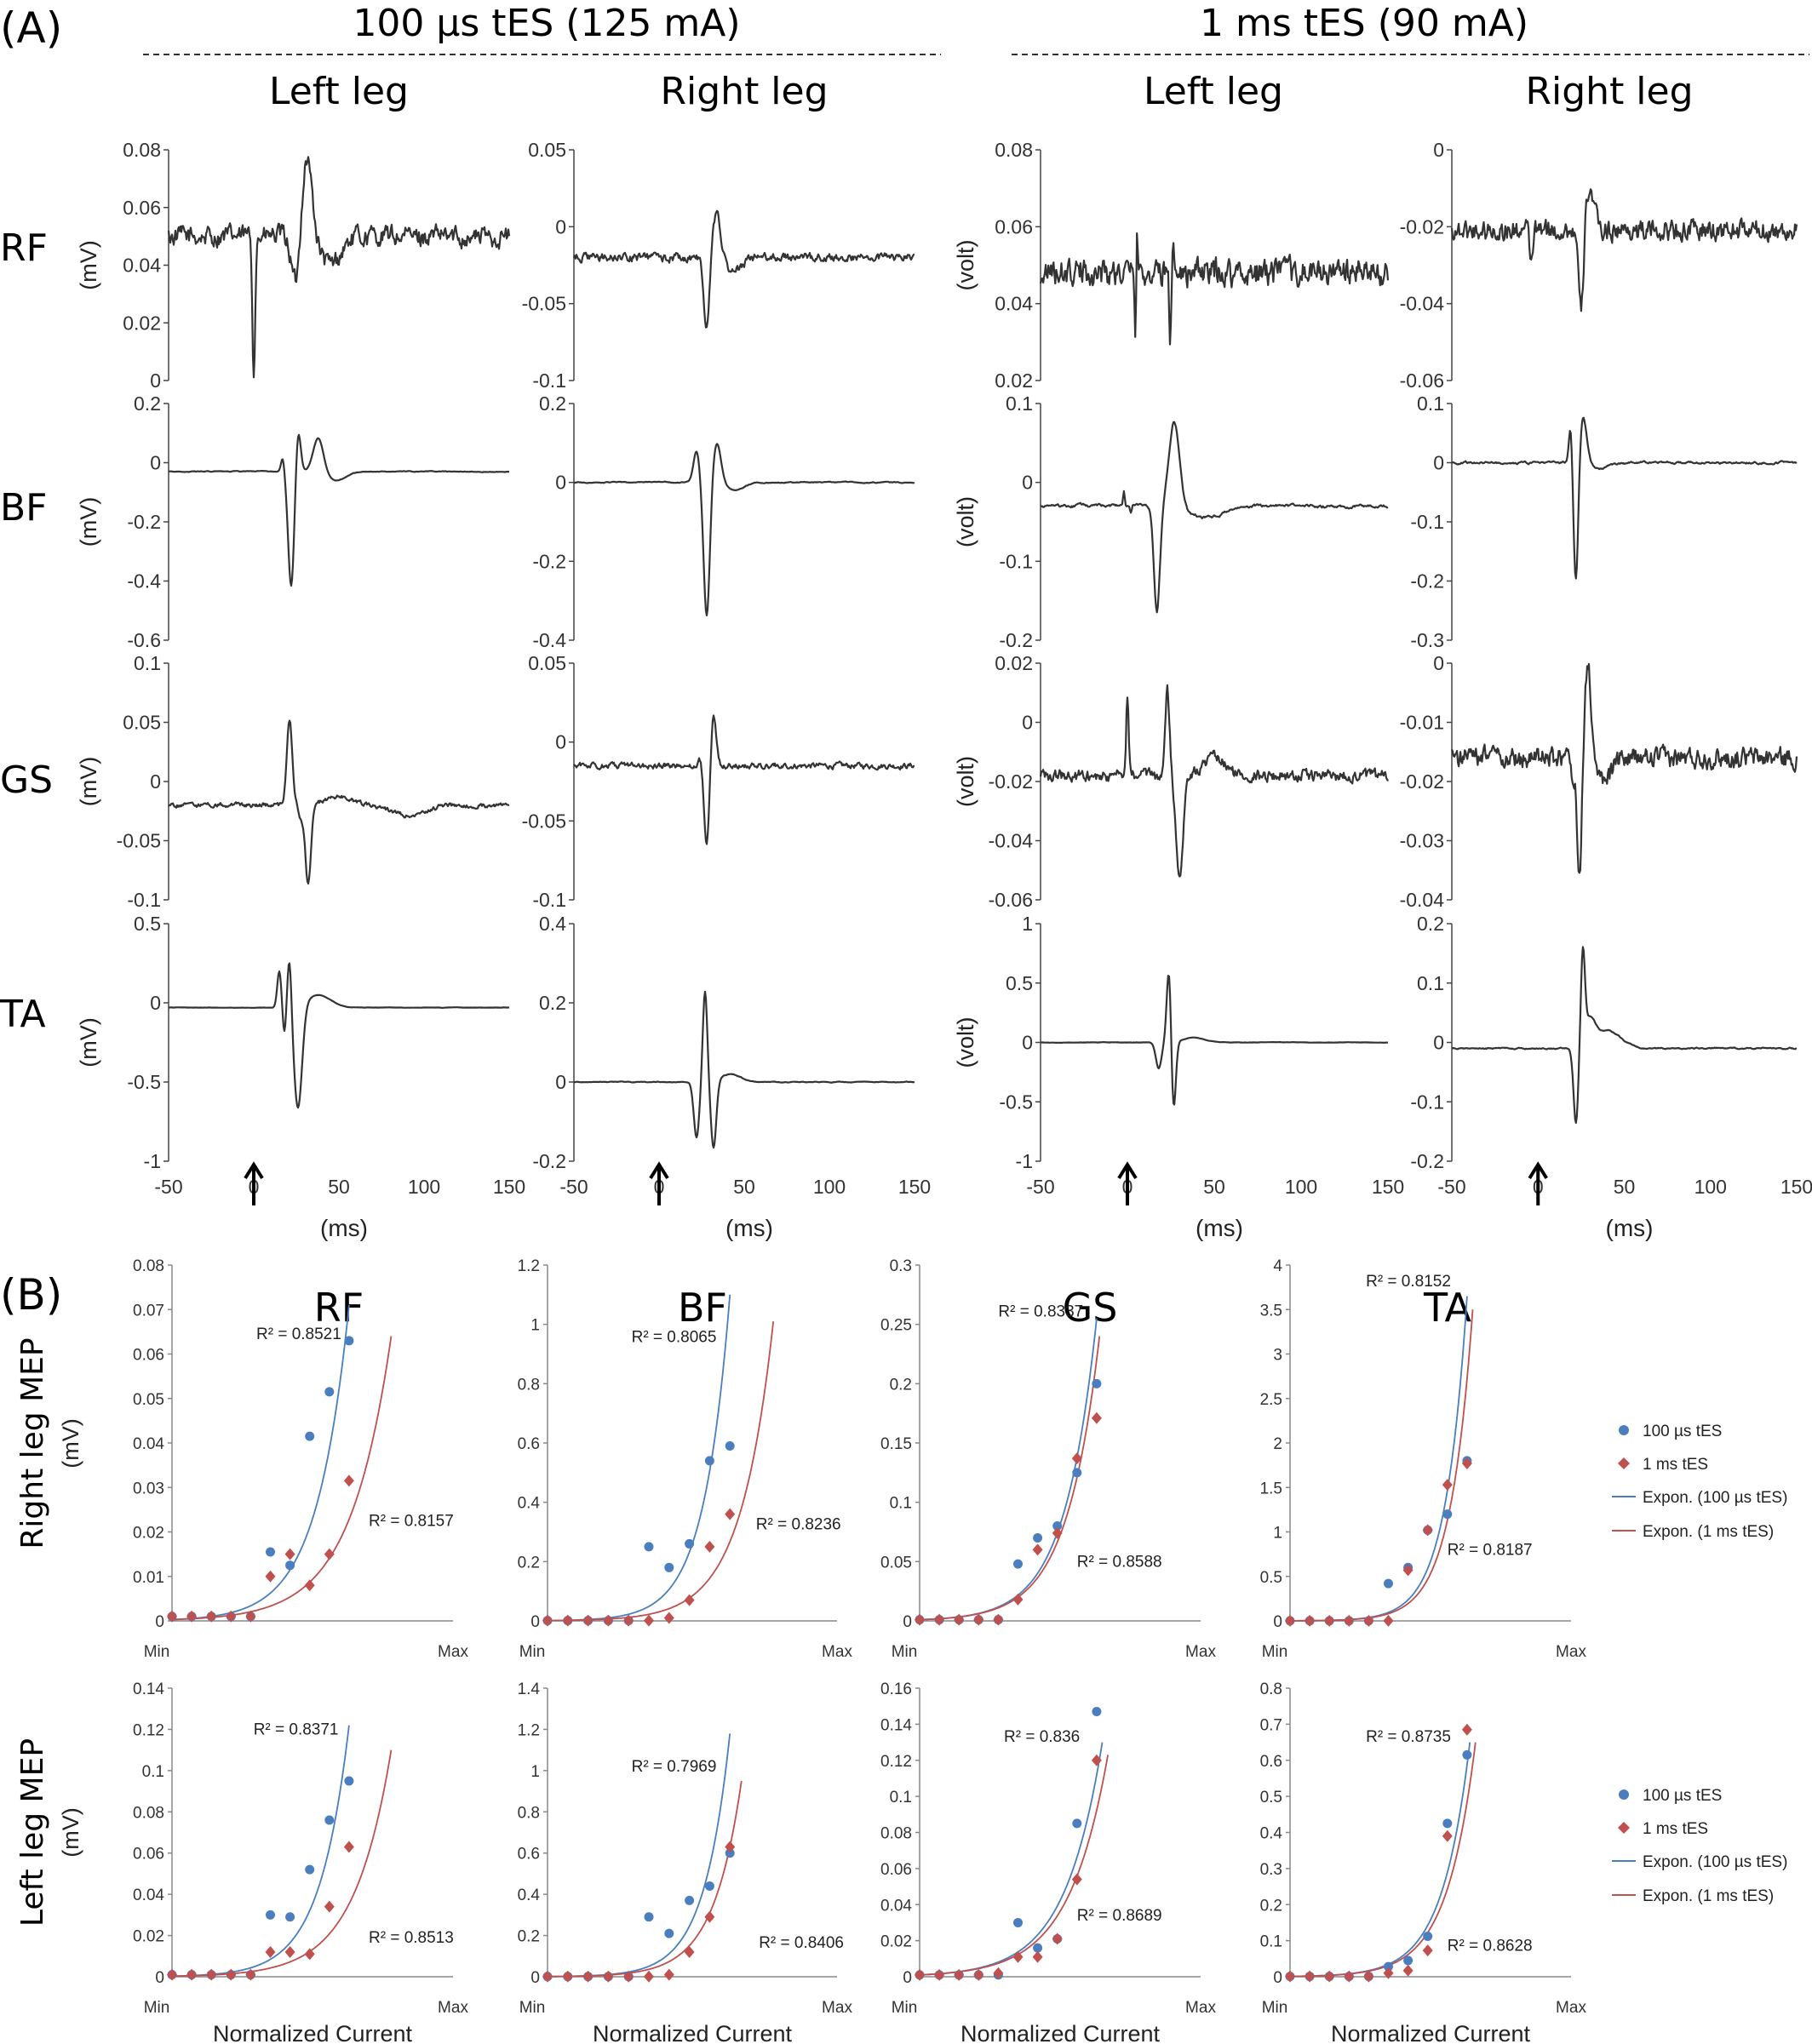 This screenshot has height=2044, width=1812. Describe the element at coordinates (1382, 1465) in the screenshot. I see `mep-right-ta-fit-1ms` at that location.